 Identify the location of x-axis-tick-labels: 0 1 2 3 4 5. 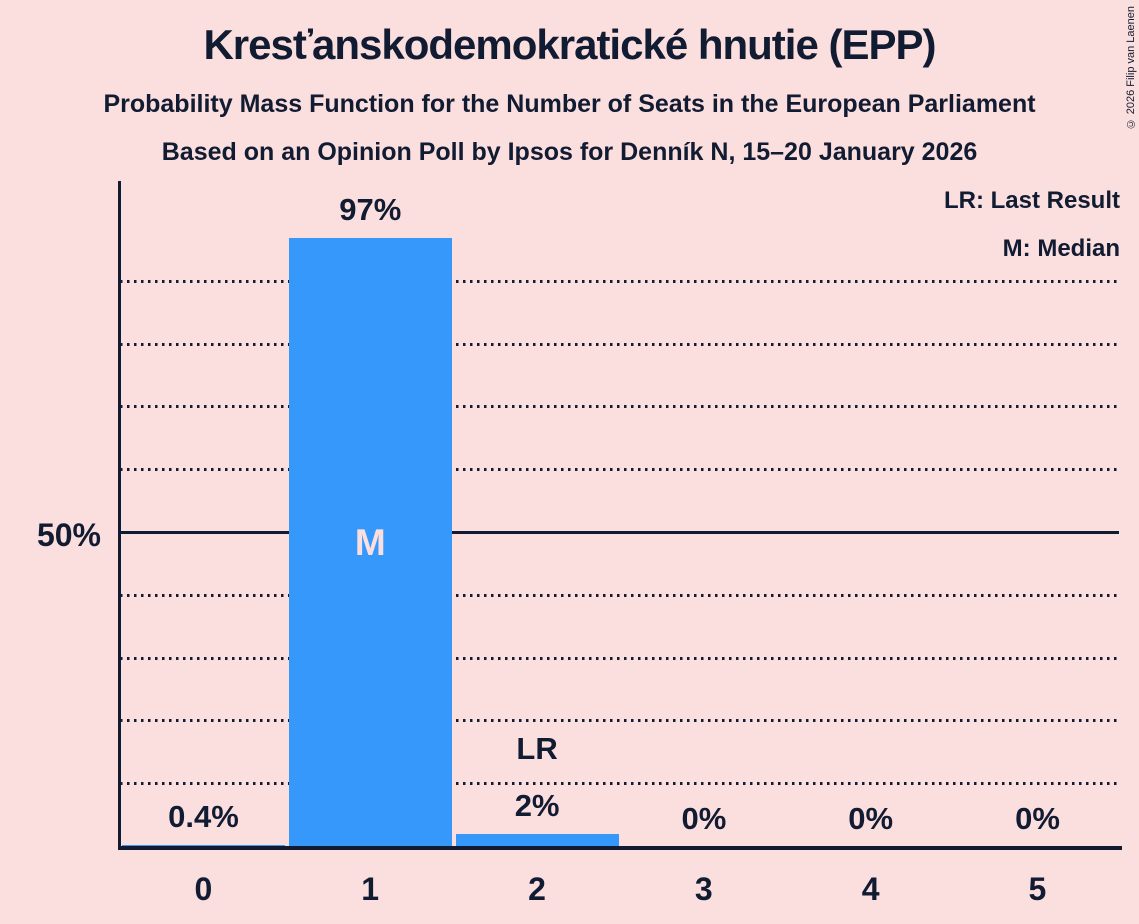
(620, 889).